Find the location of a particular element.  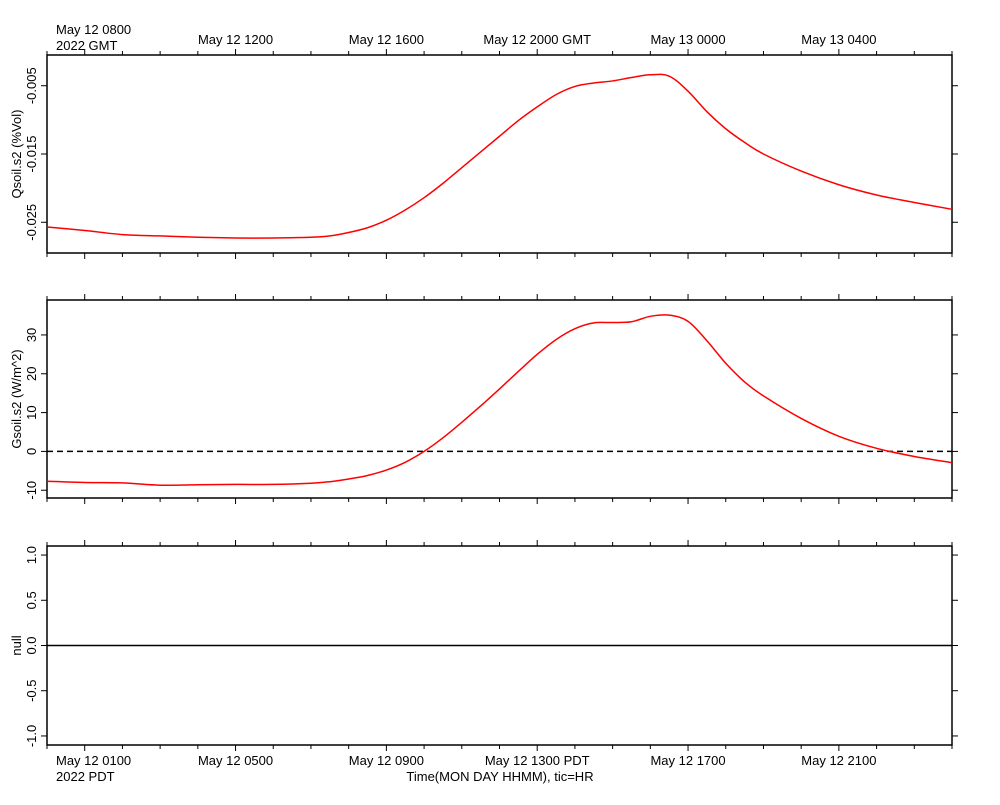

top-axis-tick-label: May 12 1200 is located at coordinates (235, 39).